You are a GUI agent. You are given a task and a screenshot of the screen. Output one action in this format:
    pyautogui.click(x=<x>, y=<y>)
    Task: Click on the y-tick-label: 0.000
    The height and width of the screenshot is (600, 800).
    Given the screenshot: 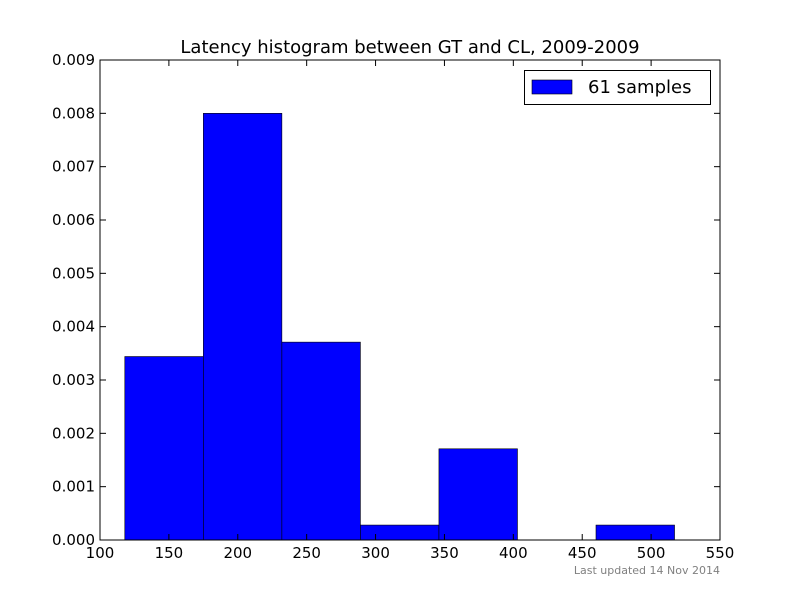 What is the action you would take?
    pyautogui.click(x=73, y=540)
    